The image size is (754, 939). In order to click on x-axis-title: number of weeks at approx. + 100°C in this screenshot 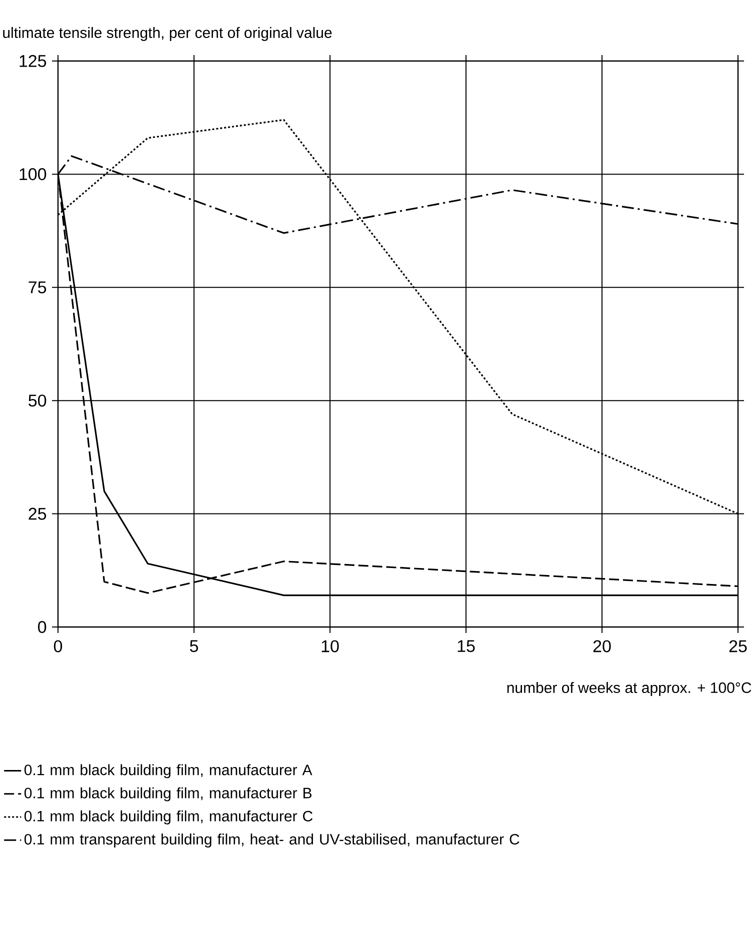, I will do `click(629, 689)`.